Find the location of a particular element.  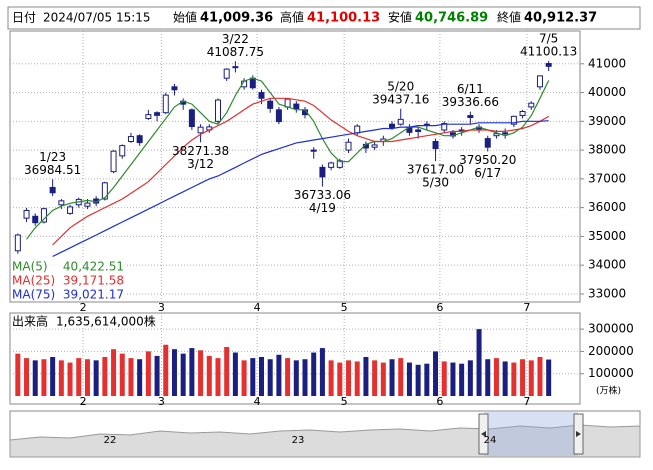

x-tick-label: 3 is located at coordinates (161, 401).